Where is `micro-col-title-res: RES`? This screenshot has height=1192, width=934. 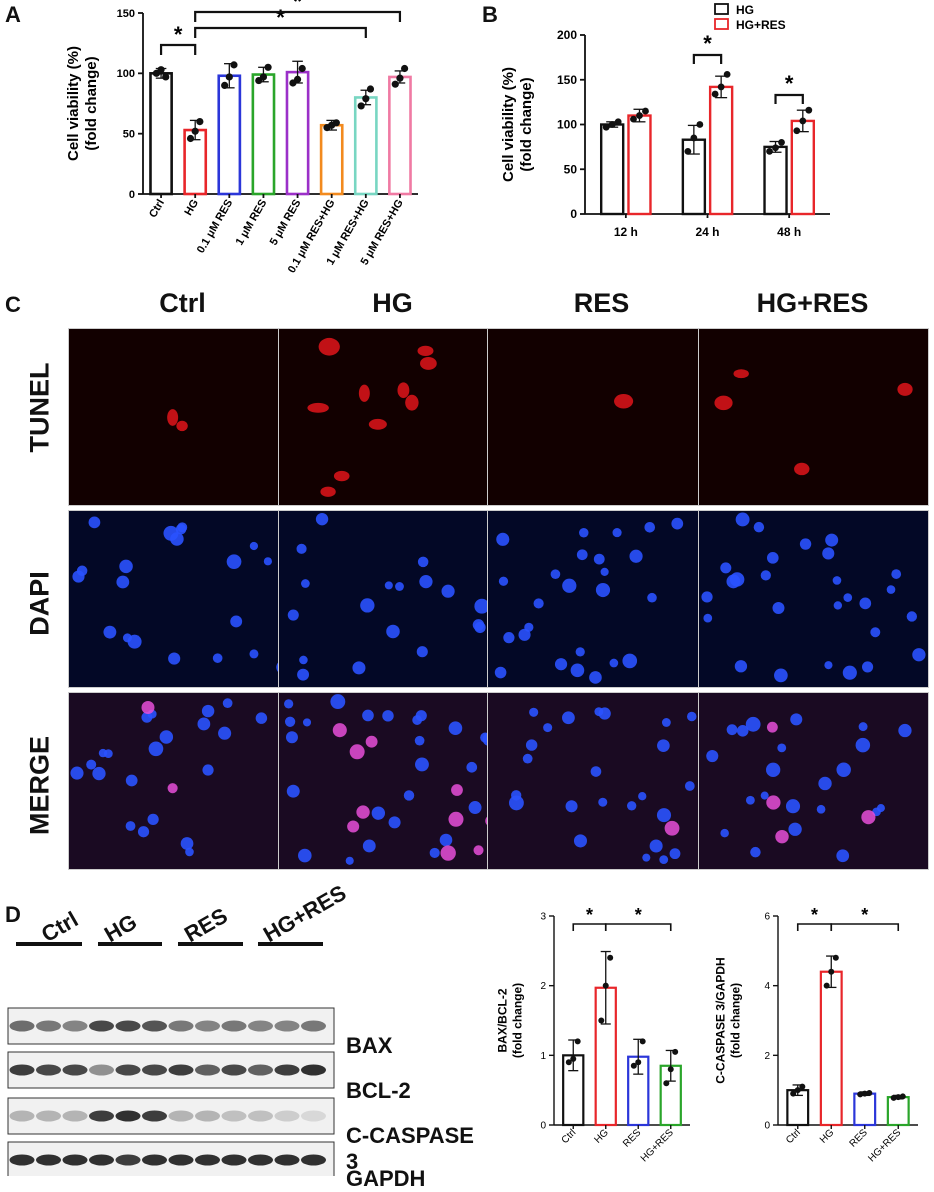
micro-col-title-res: RES is located at coordinates (601, 303).